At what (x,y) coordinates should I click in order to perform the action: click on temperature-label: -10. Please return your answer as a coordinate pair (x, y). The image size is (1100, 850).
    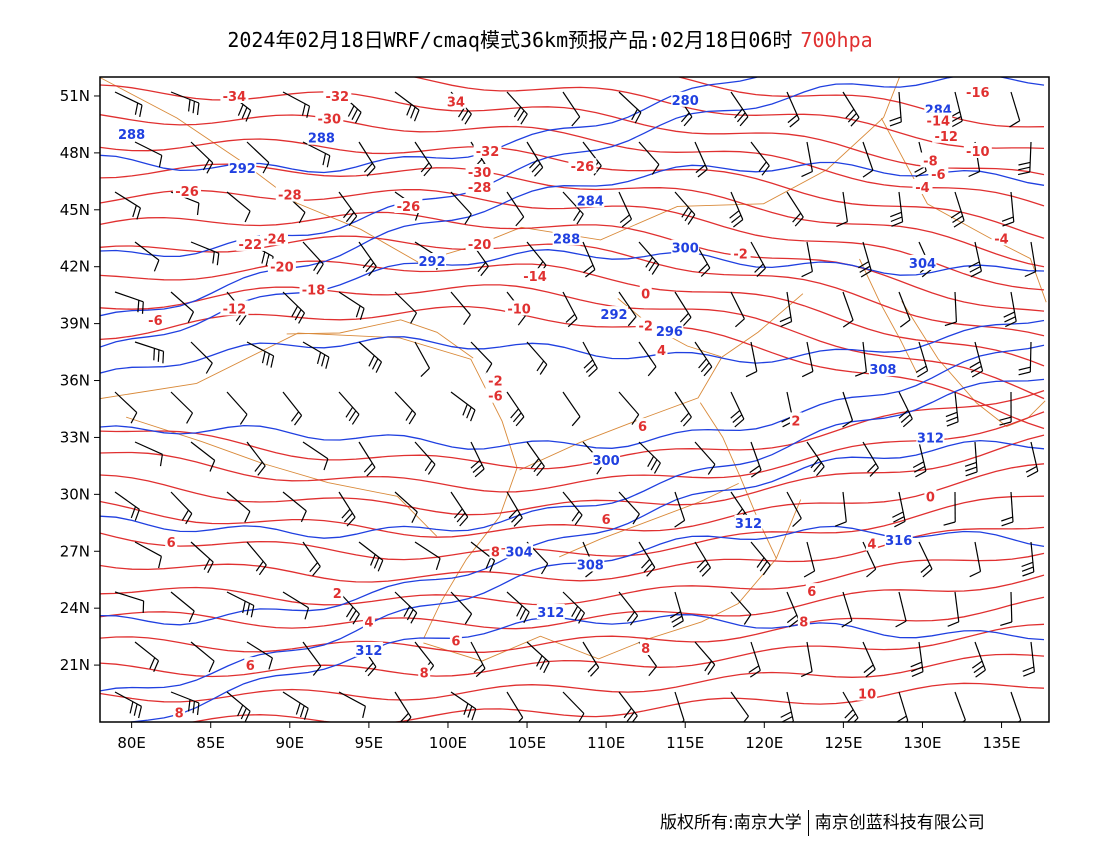
    Looking at the image, I should click on (978, 152).